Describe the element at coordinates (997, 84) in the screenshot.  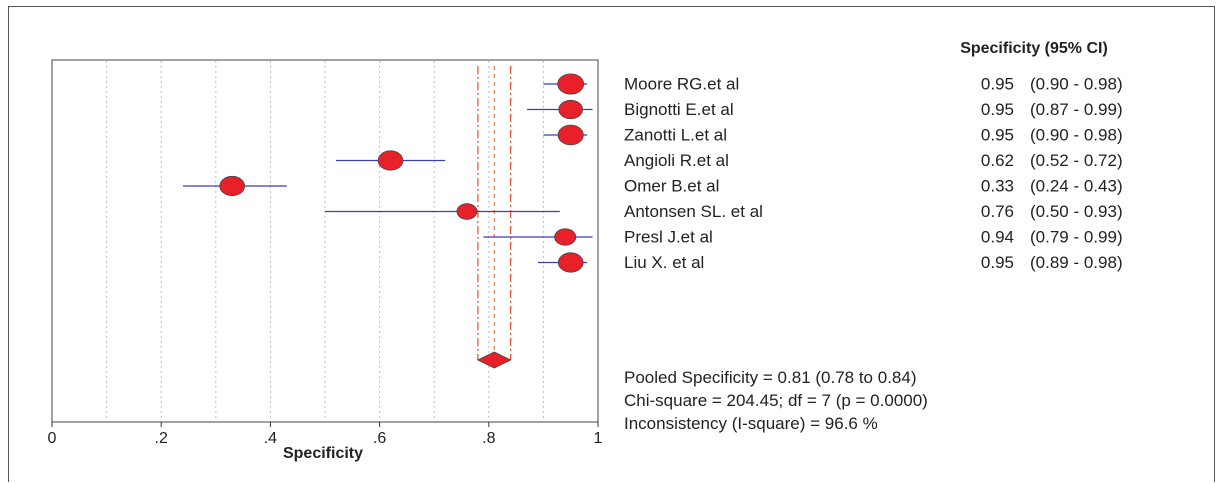
I see `study-estimate-0: 0.95` at that location.